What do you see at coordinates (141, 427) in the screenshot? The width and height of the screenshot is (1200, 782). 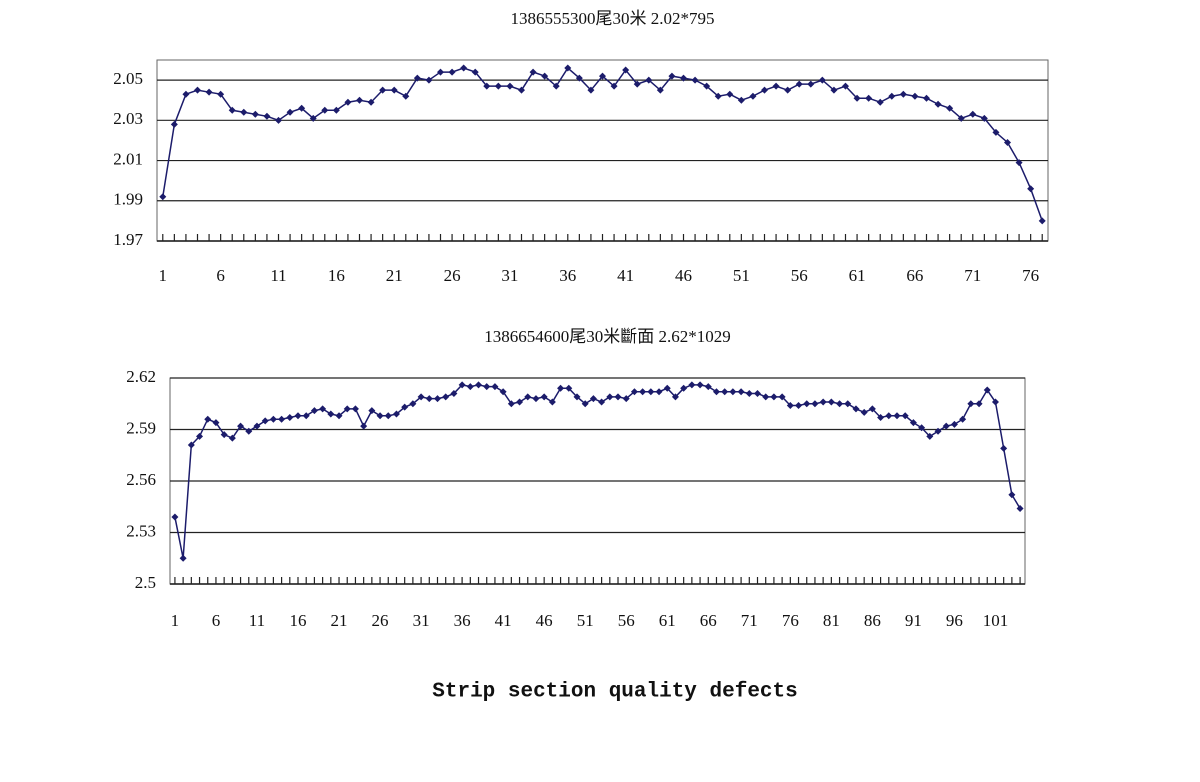 I see `y-tick-label: 2.59` at bounding box center [141, 427].